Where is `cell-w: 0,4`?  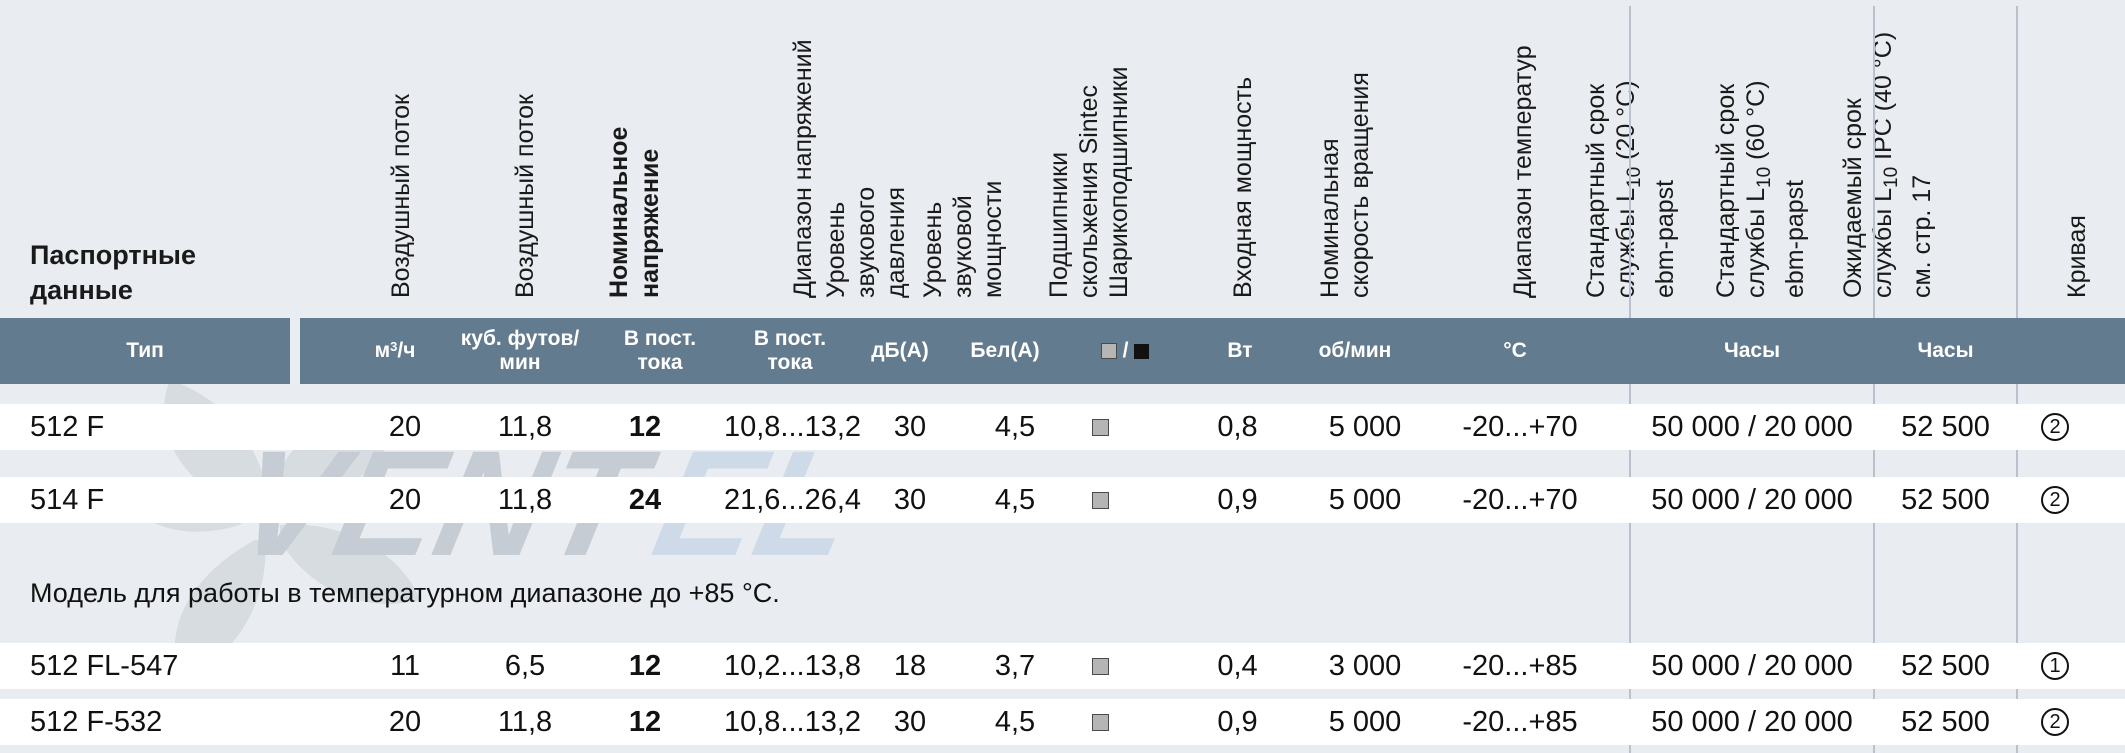 cell-w: 0,4 is located at coordinates (1237, 665).